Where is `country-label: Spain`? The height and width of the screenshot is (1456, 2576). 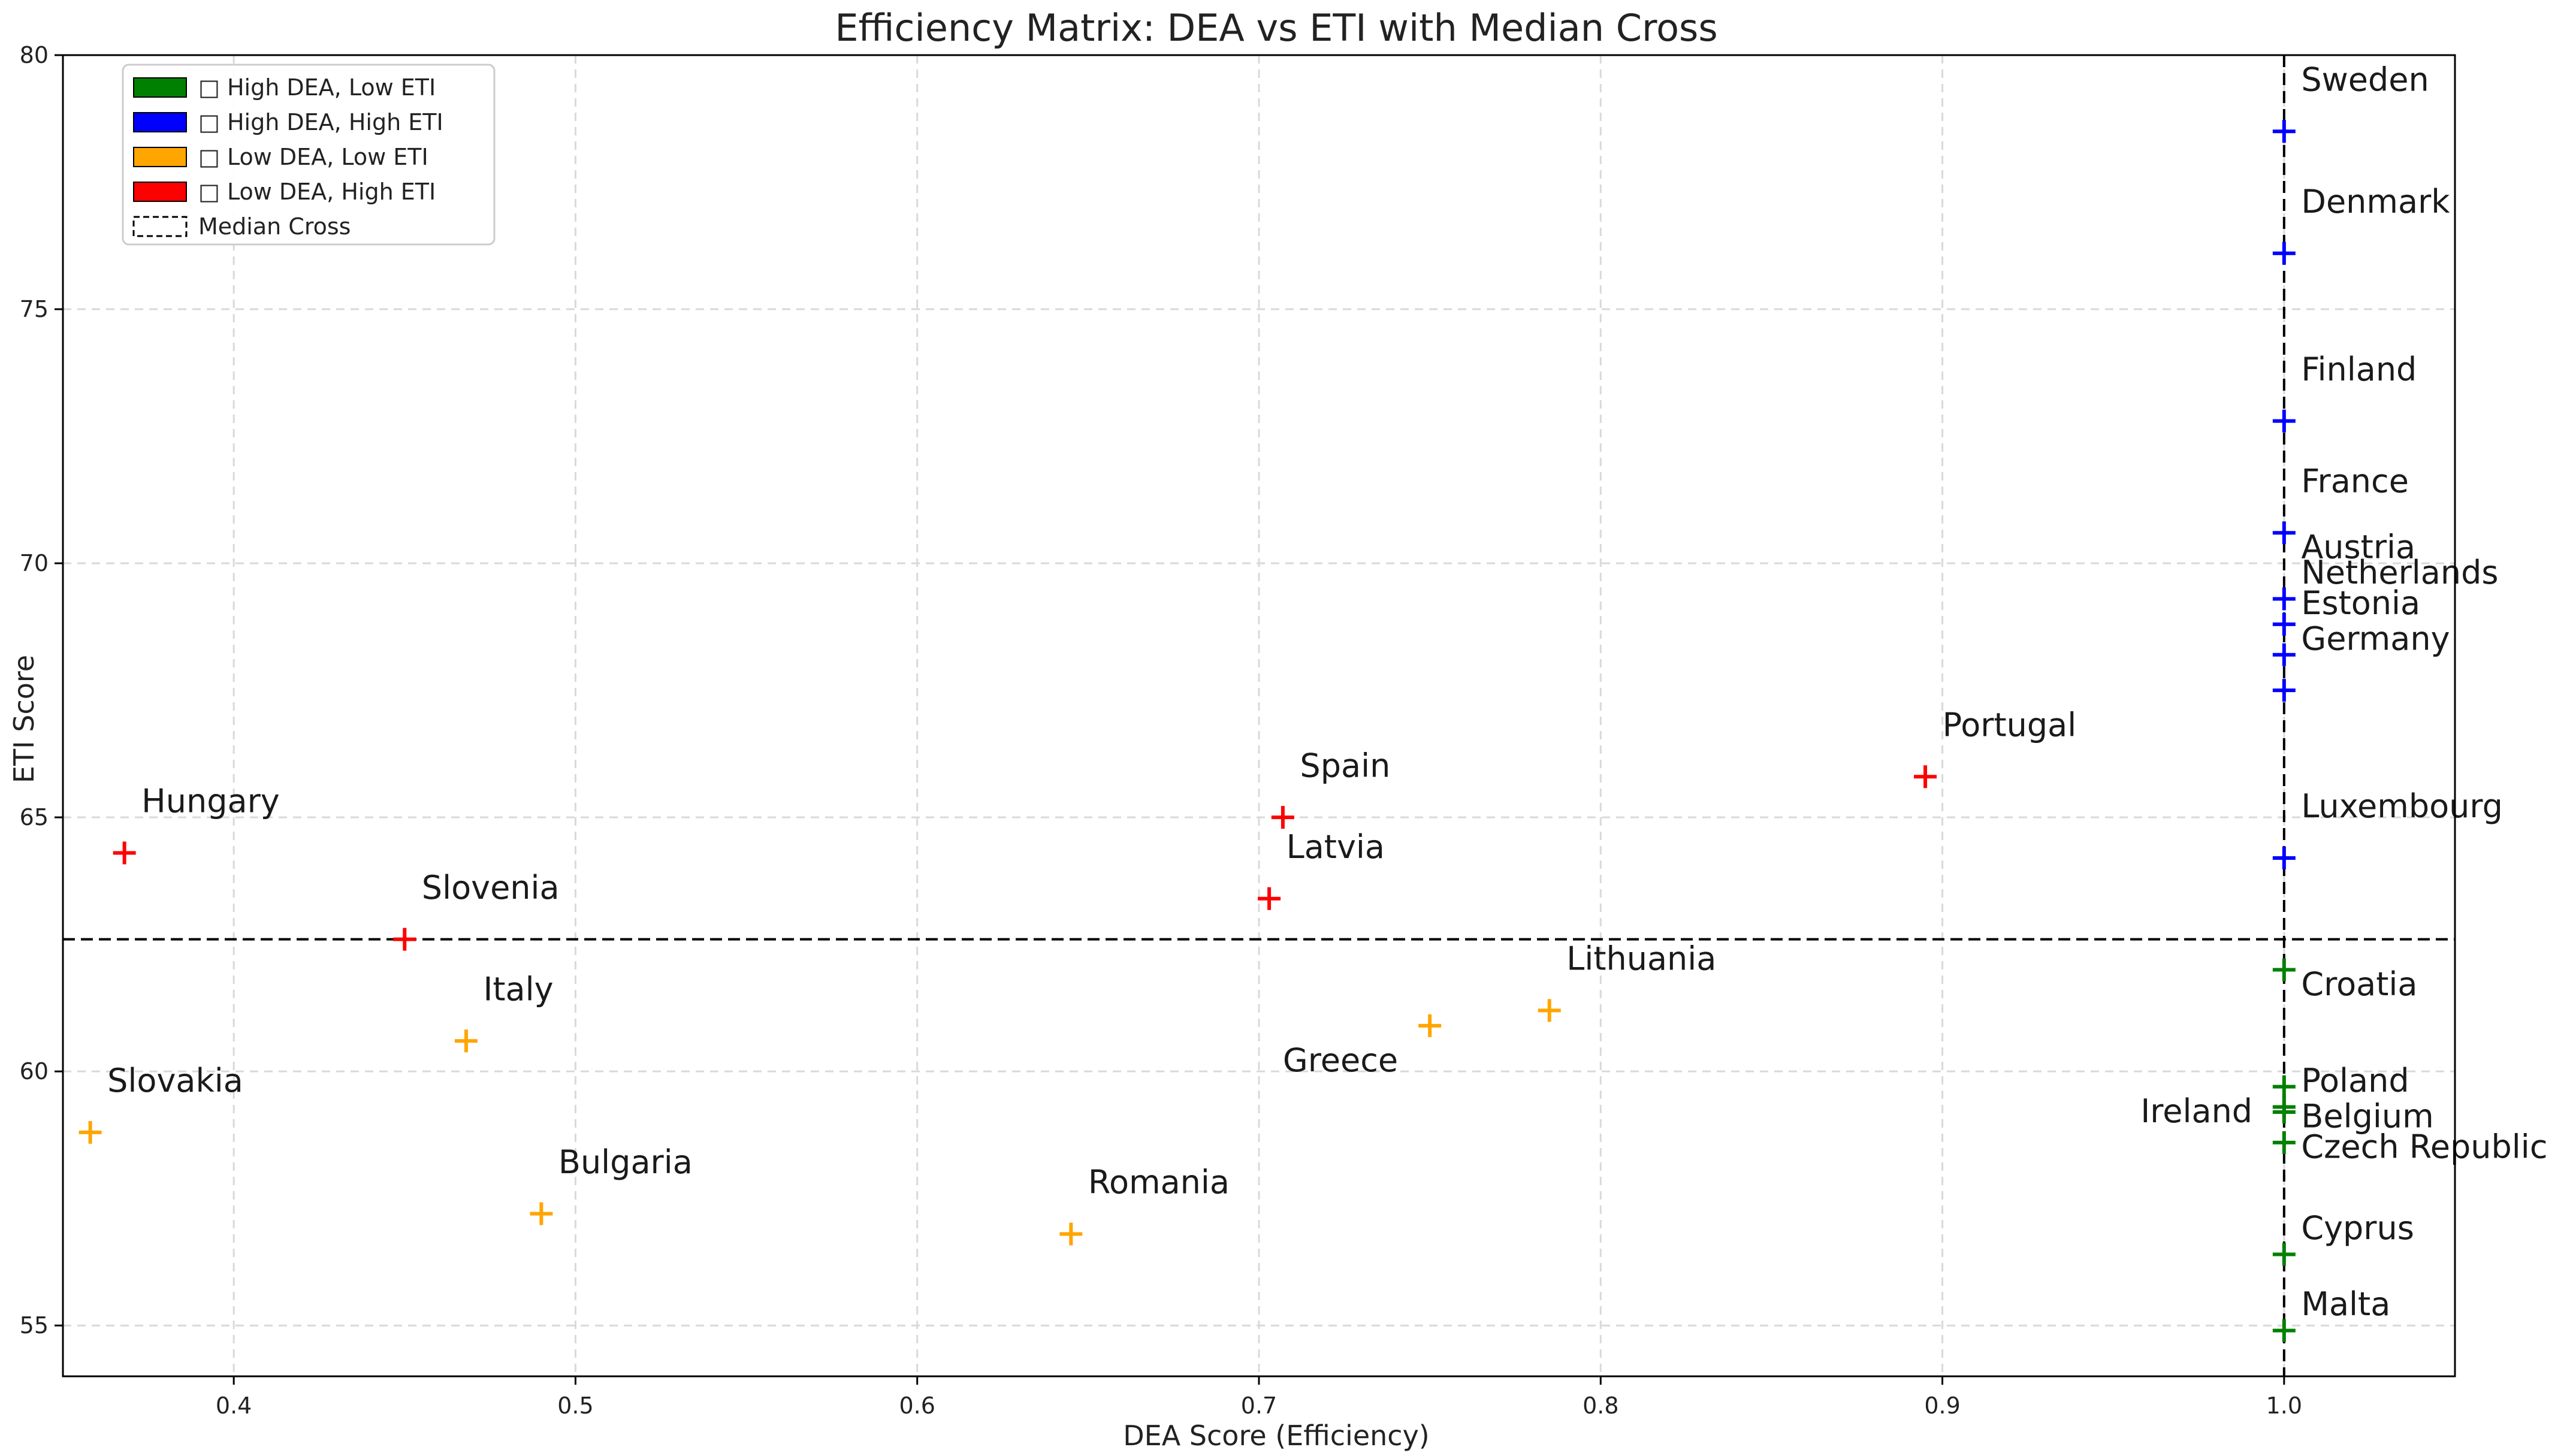 country-label: Spain is located at coordinates (1345, 766).